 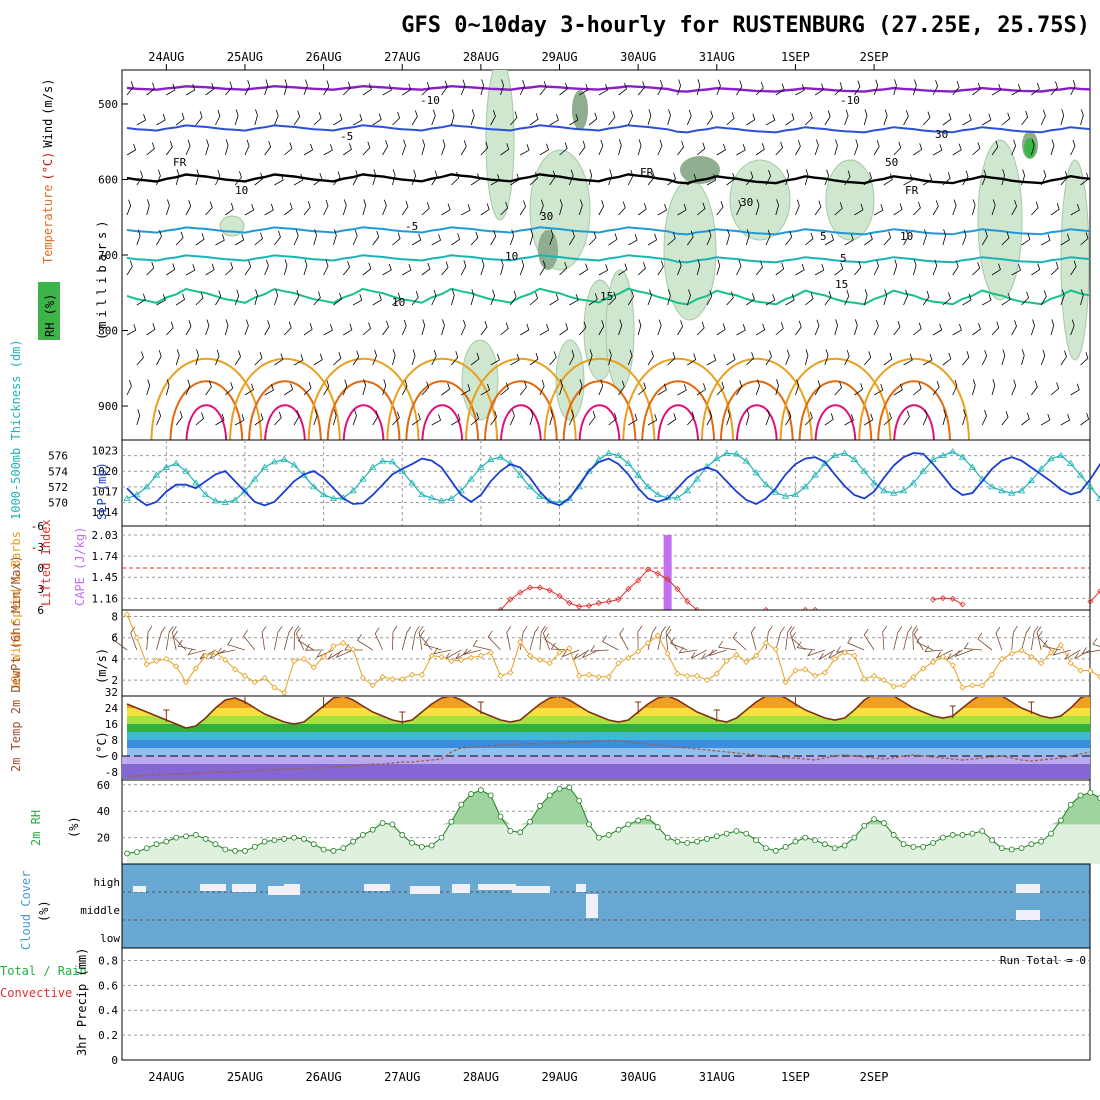 I want to click on thickness-tick: 576, so click(x=58, y=456).